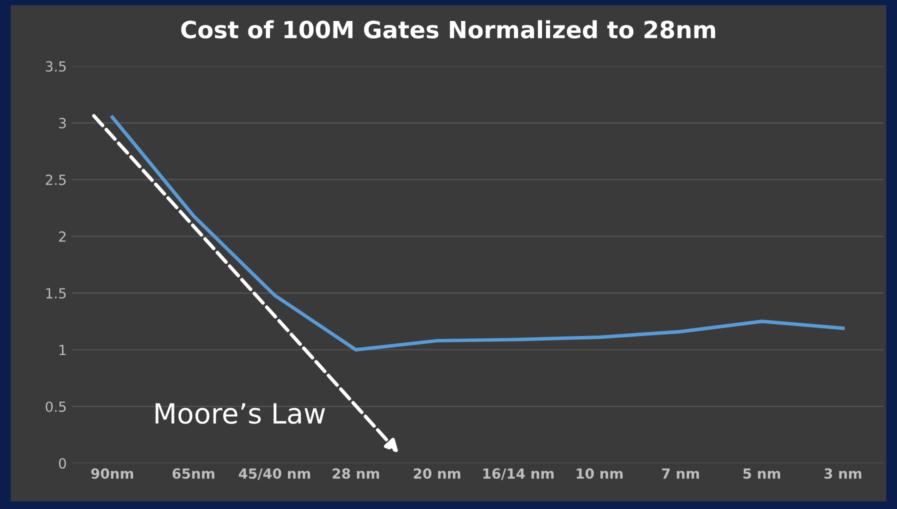 The height and width of the screenshot is (509, 897). Describe the element at coordinates (112, 473) in the screenshot. I see `x-tick-label: 90nm` at that location.